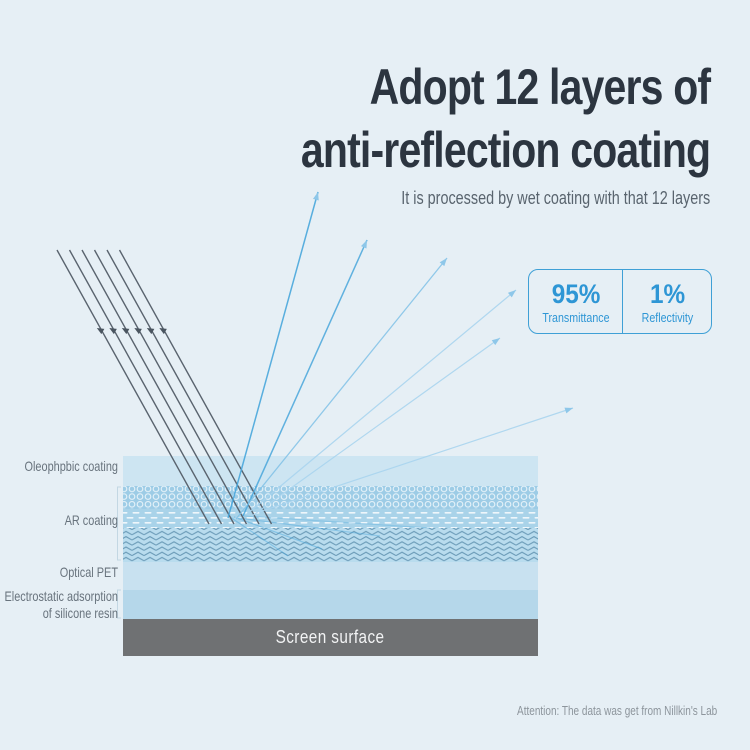  What do you see at coordinates (539, 87) in the screenshot?
I see `page-title-line1: Adopt 12 layers of` at bounding box center [539, 87].